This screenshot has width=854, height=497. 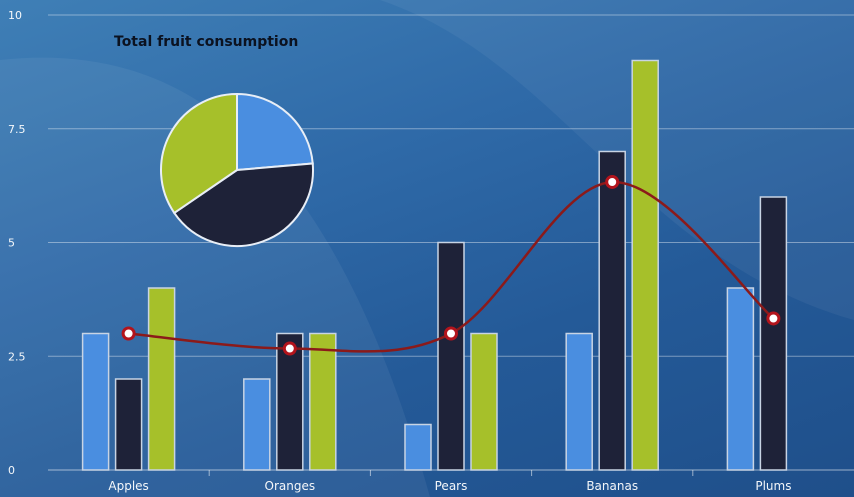 What do you see at coordinates (11, 470) in the screenshot?
I see `y-tick-label: 0` at bounding box center [11, 470].